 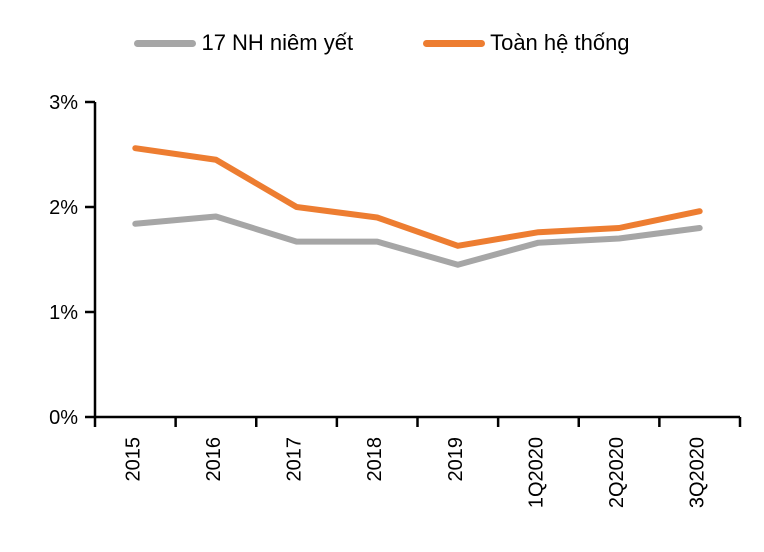 I want to click on series-line-toan-he-thong, so click(x=417, y=197).